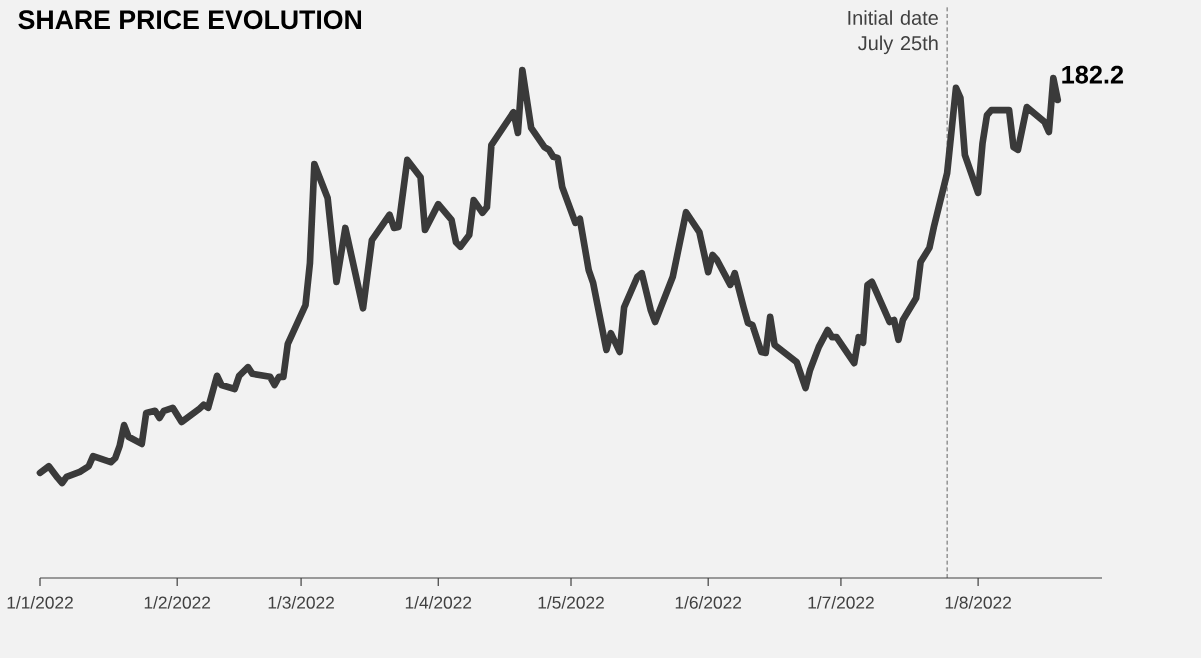  Describe the element at coordinates (841, 602) in the screenshot. I see `x-tick-label: 1/7/2022` at that location.